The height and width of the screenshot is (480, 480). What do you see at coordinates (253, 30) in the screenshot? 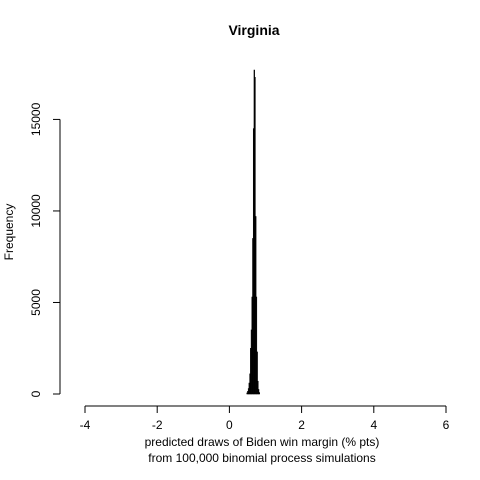
I see `chart-title: Virginia` at bounding box center [253, 30].